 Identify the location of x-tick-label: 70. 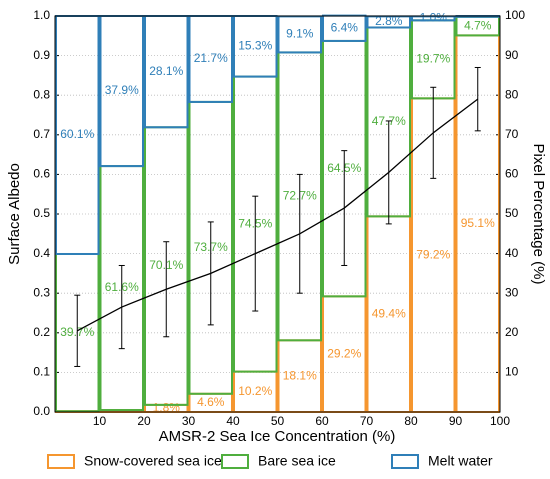
(367, 421).